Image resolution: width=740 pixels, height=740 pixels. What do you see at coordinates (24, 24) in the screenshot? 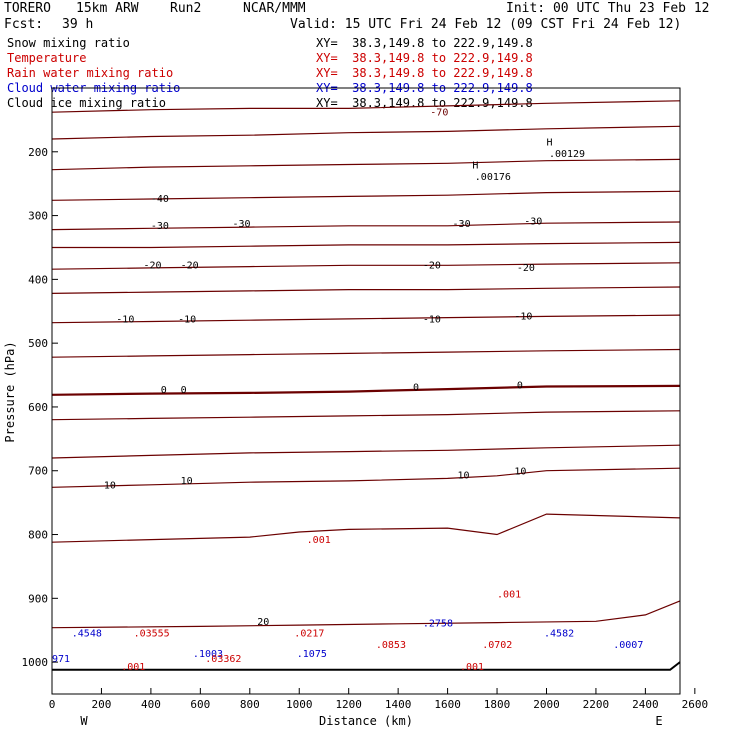
I see `header-fcst-label: Fcst:` at bounding box center [24, 24].